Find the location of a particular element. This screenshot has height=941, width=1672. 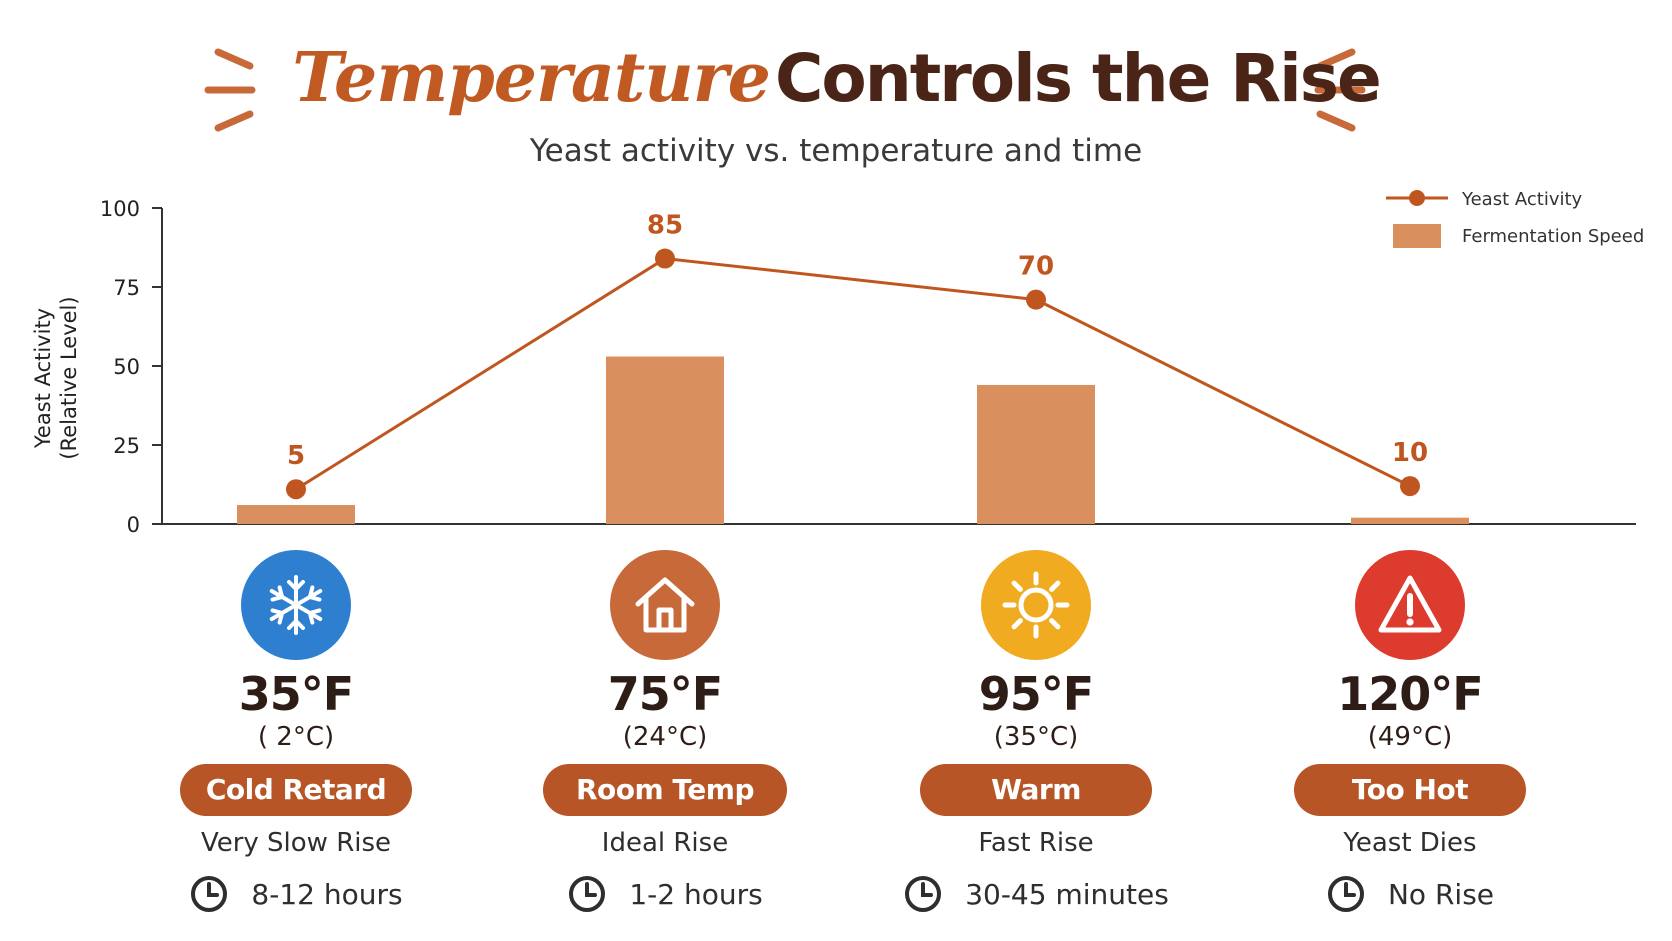

temp-celsius: ( 2°C) is located at coordinates (296, 737).